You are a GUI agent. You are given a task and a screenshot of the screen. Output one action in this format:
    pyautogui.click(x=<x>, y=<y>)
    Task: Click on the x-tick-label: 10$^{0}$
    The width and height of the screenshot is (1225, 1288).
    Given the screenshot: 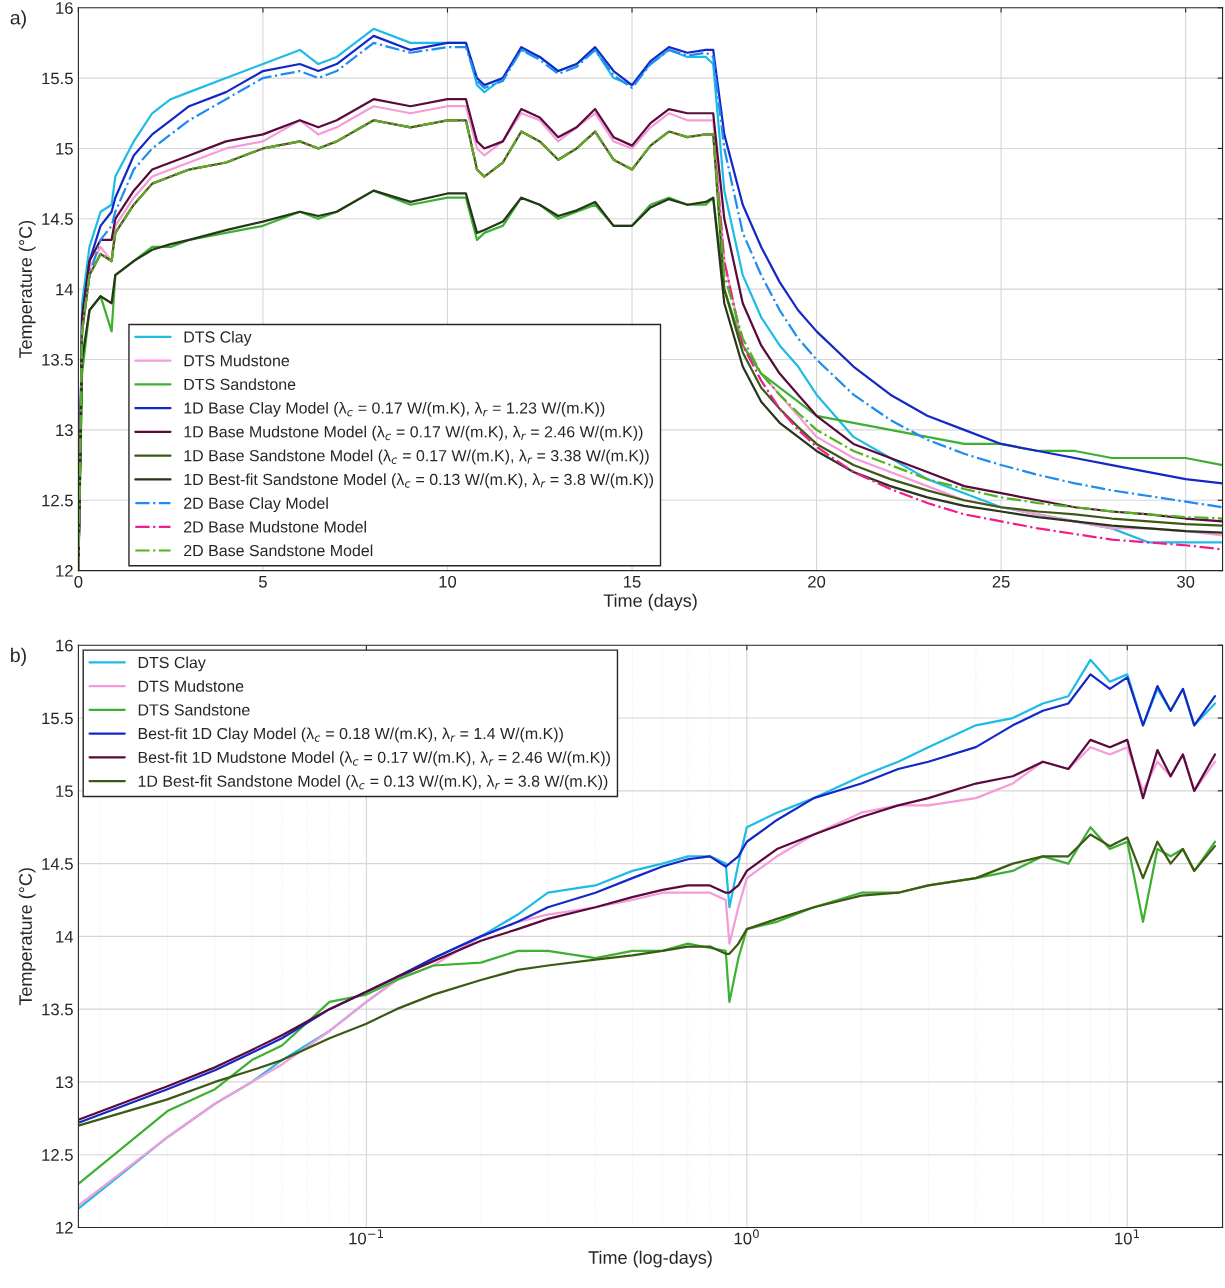 What is the action you would take?
    pyautogui.click(x=746, y=1237)
    